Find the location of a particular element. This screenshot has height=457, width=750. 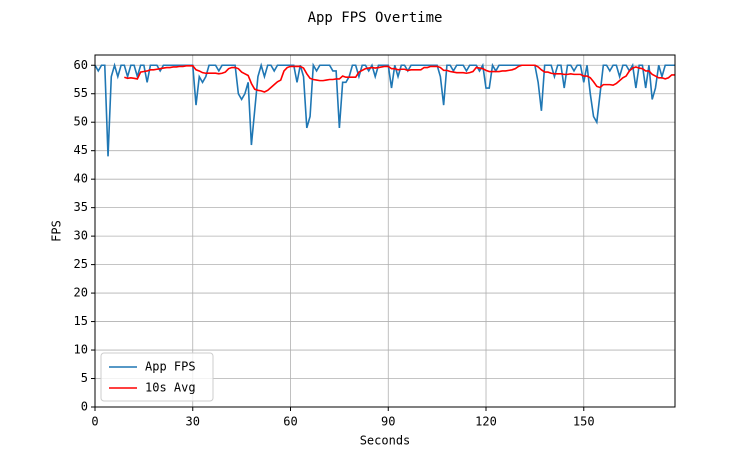

y-tick-label: 15 is located at coordinates (81, 321).